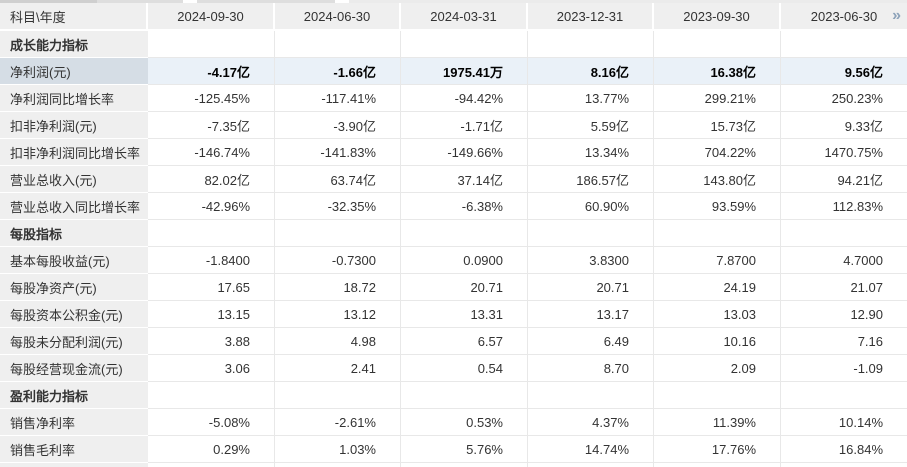 The width and height of the screenshot is (907, 467). Describe the element at coordinates (74, 287) in the screenshot. I see `row-label: 每股净资产(元)` at that location.